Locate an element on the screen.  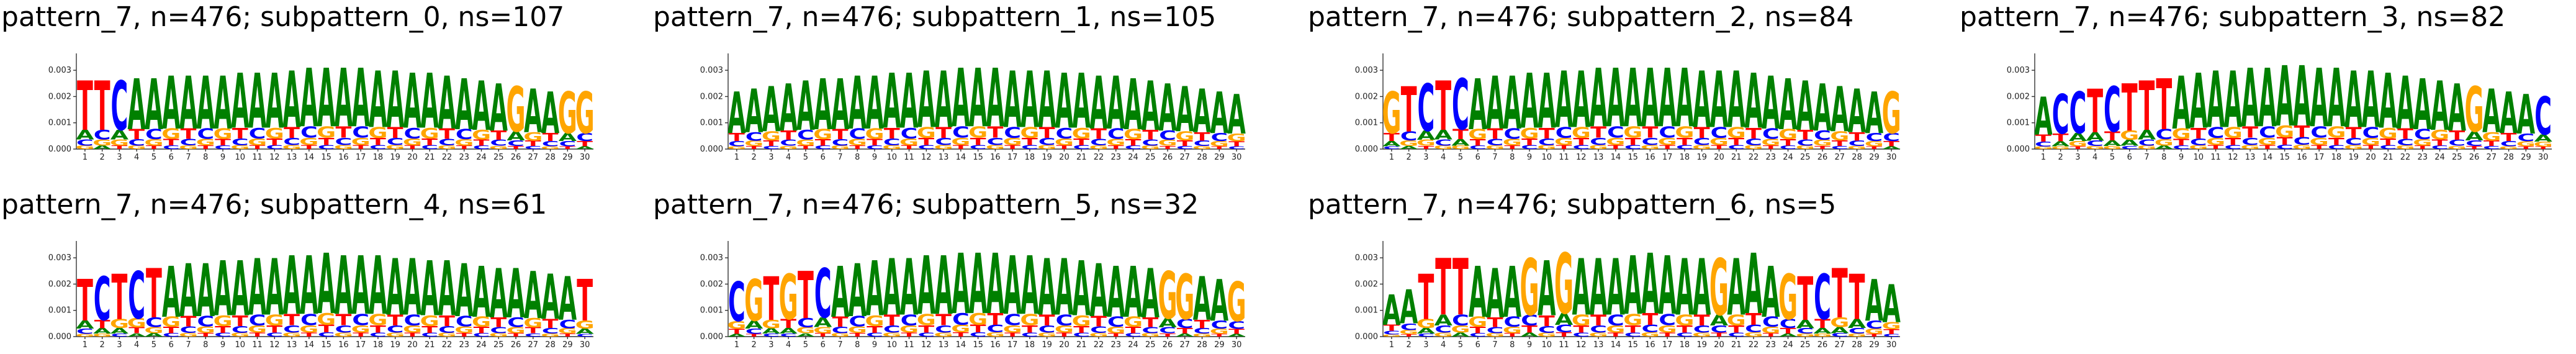
x-tick-label: 29 is located at coordinates (1219, 157).